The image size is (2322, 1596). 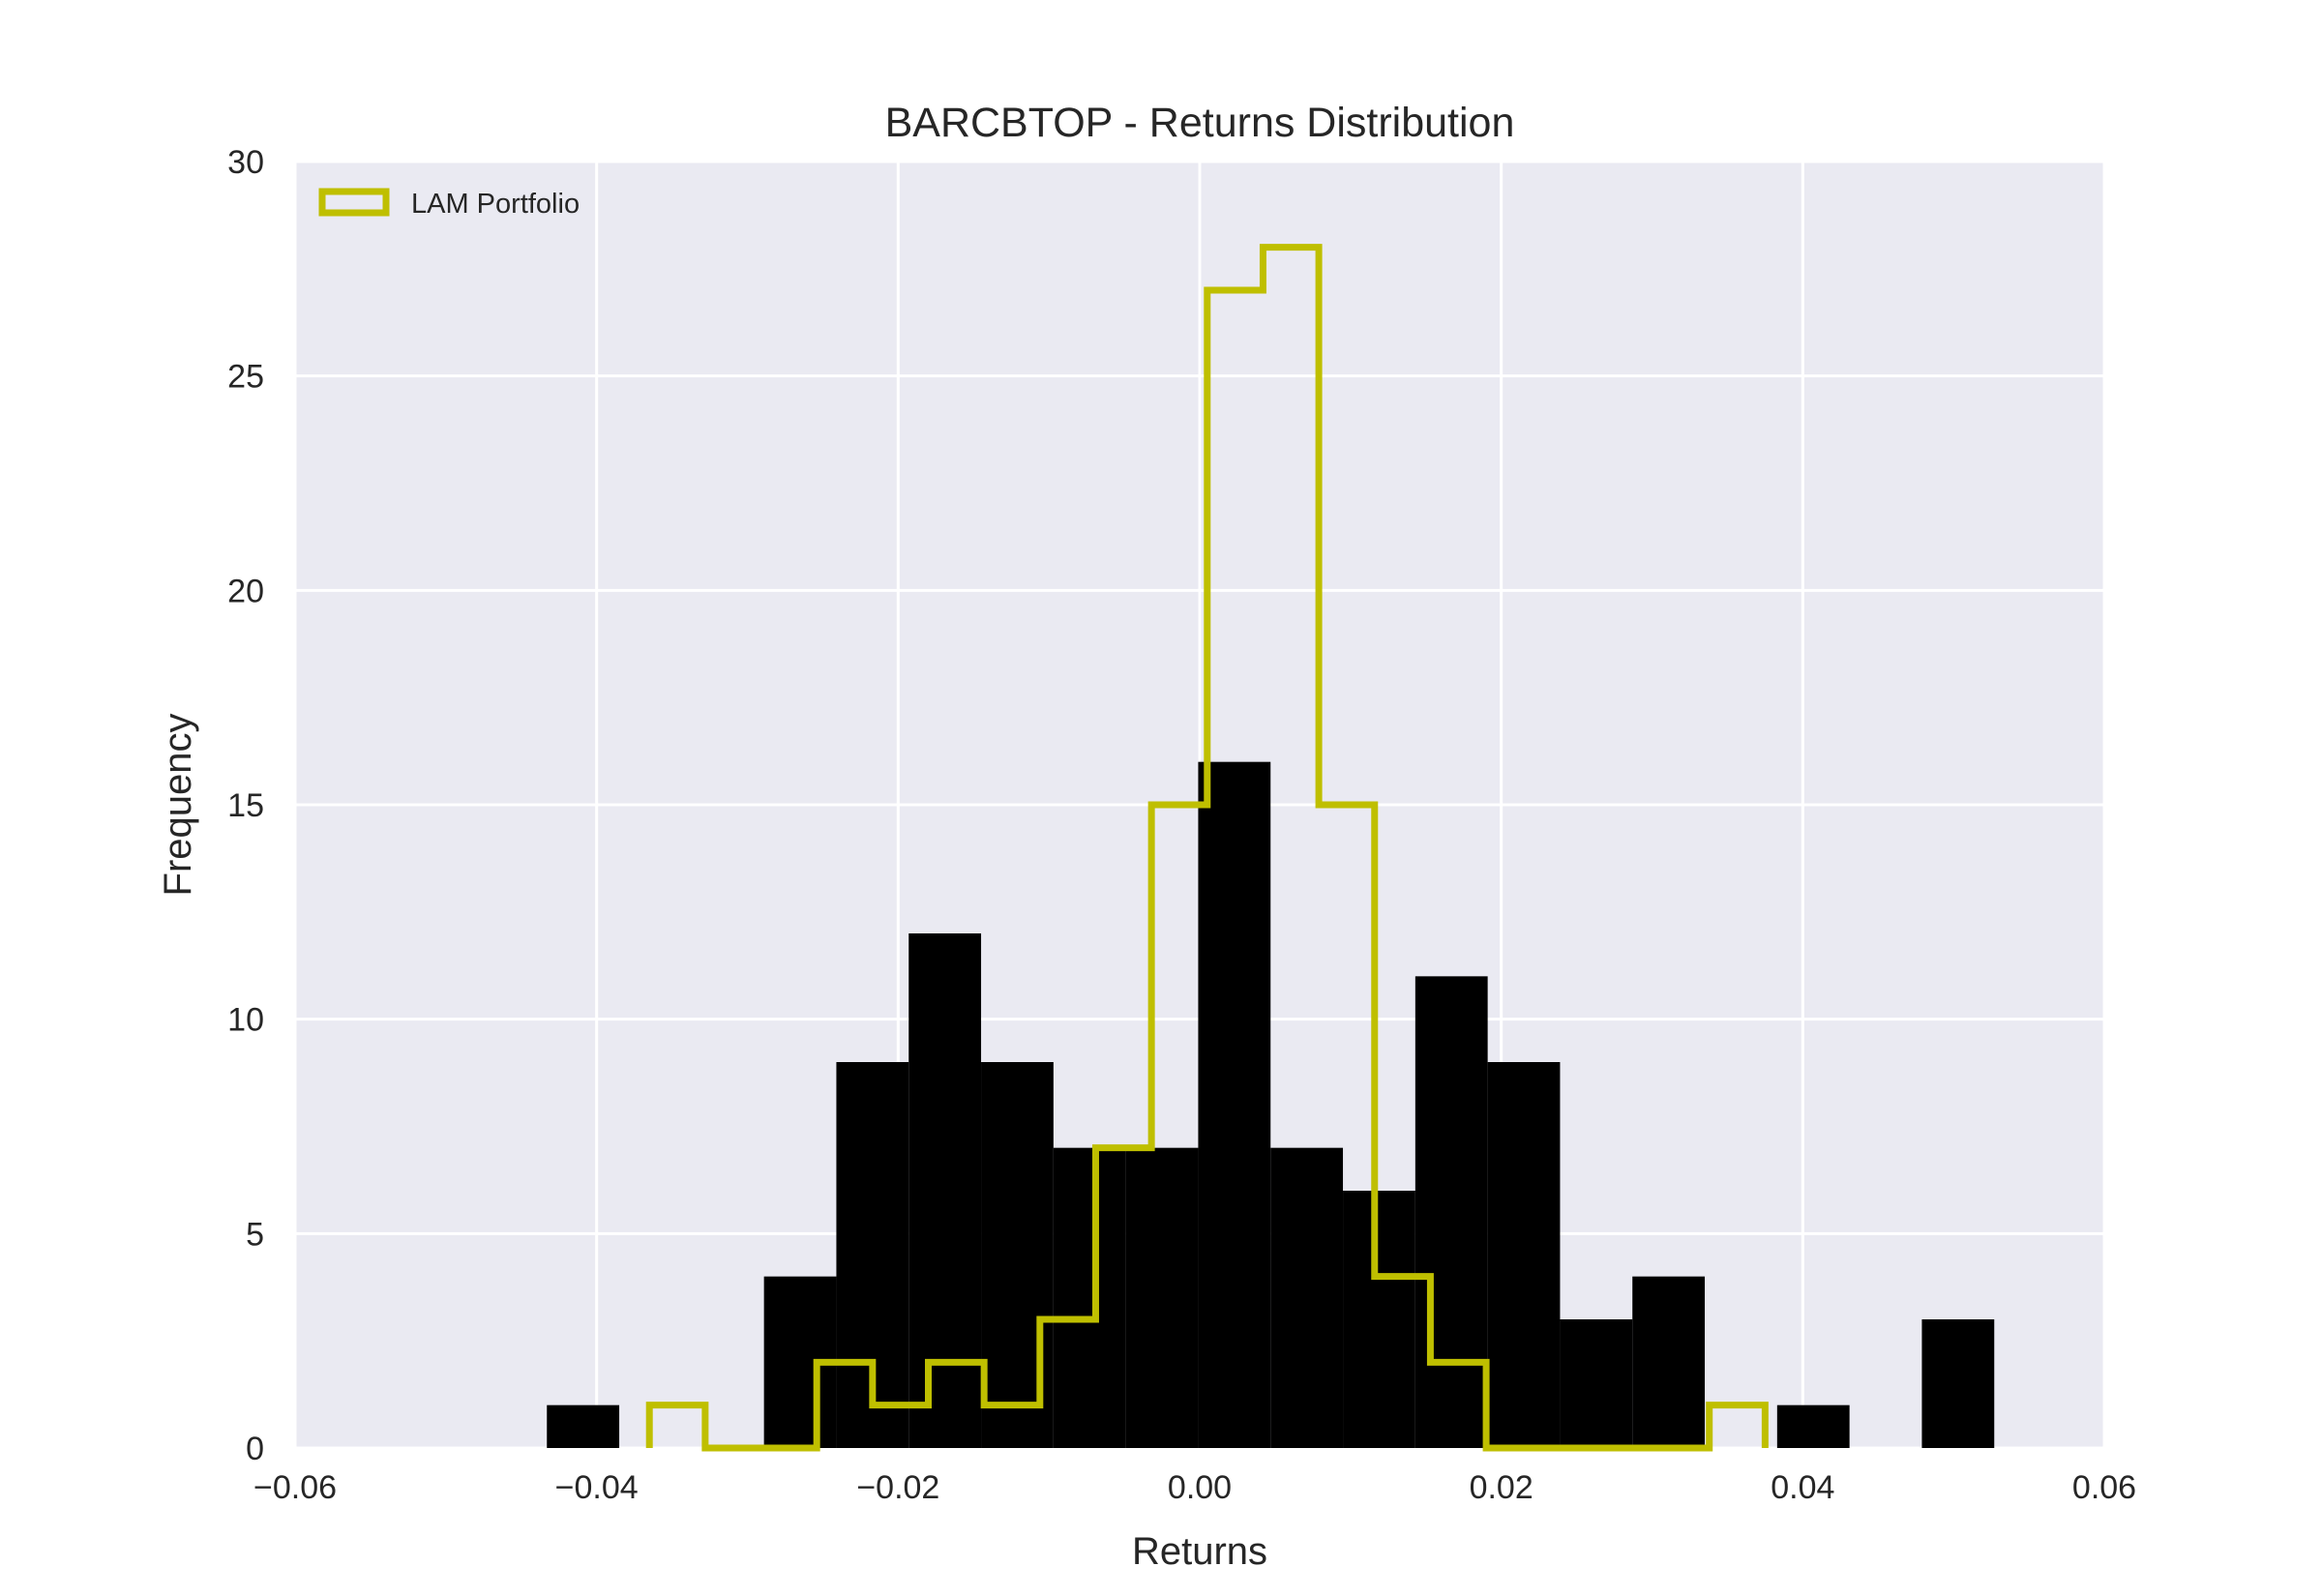 I want to click on x-axis-ticks: −0.06 −0.04 −0.02 0.00 0.02 0.04 0.06, so click(x=1194, y=1487).